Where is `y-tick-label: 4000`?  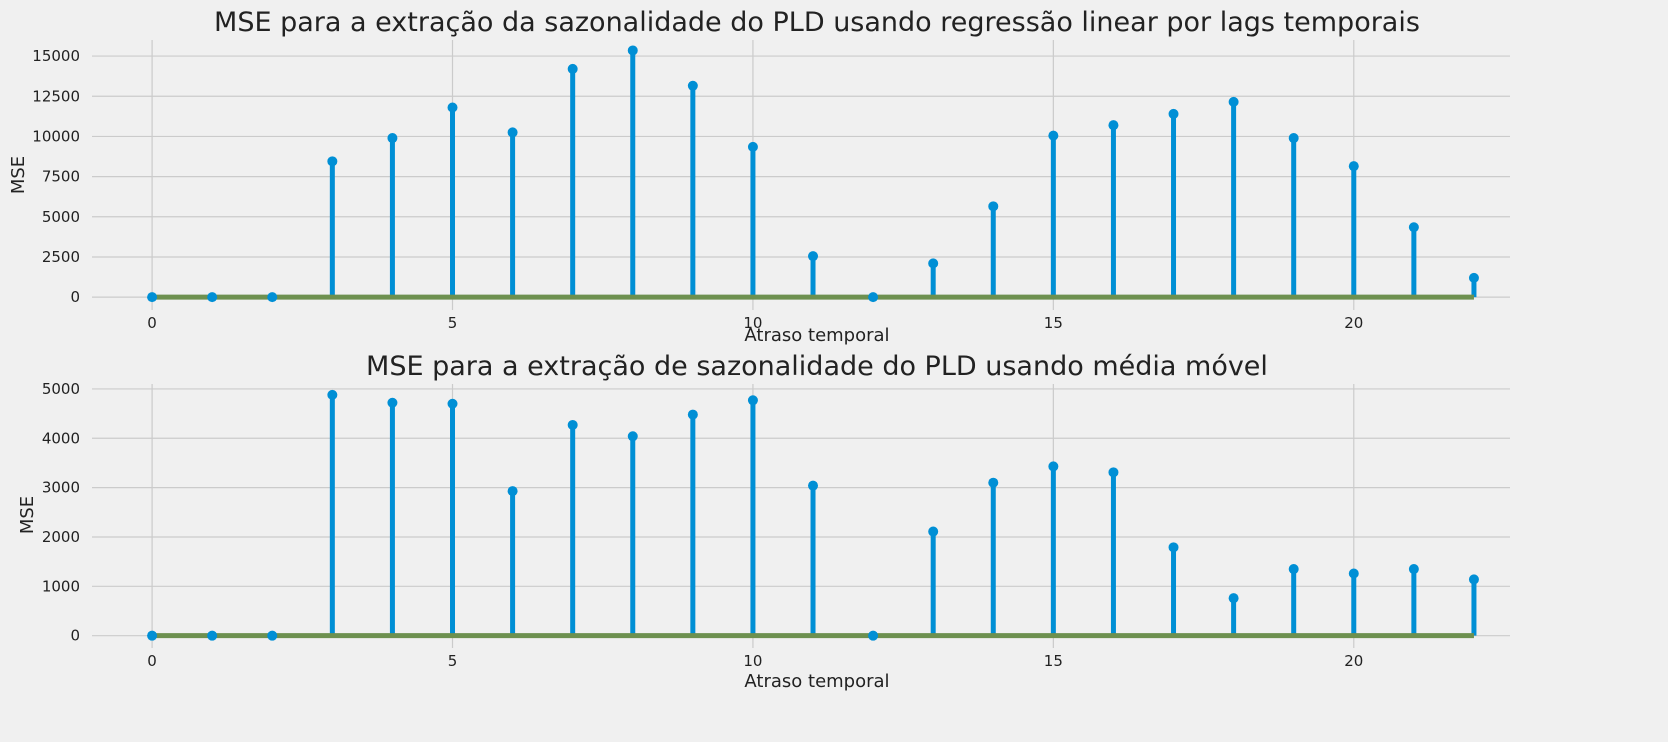 y-tick-label: 4000 is located at coordinates (61, 438).